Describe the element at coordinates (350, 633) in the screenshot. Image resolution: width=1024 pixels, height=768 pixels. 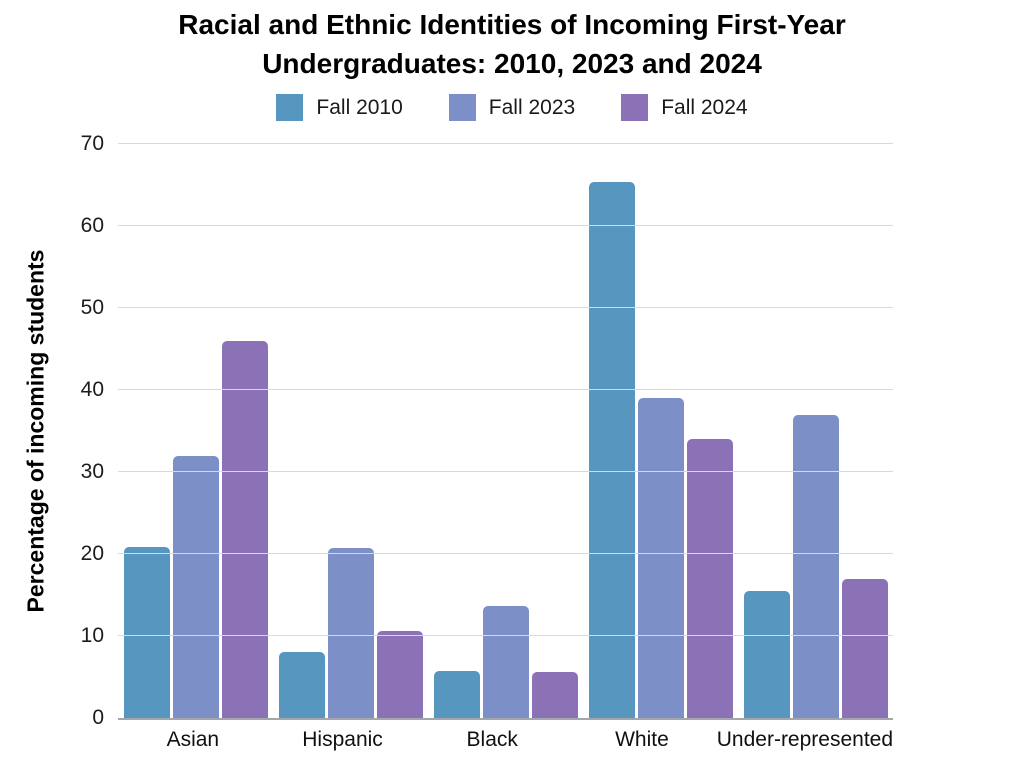
I see `bar-hispanic-fall-2023` at that location.